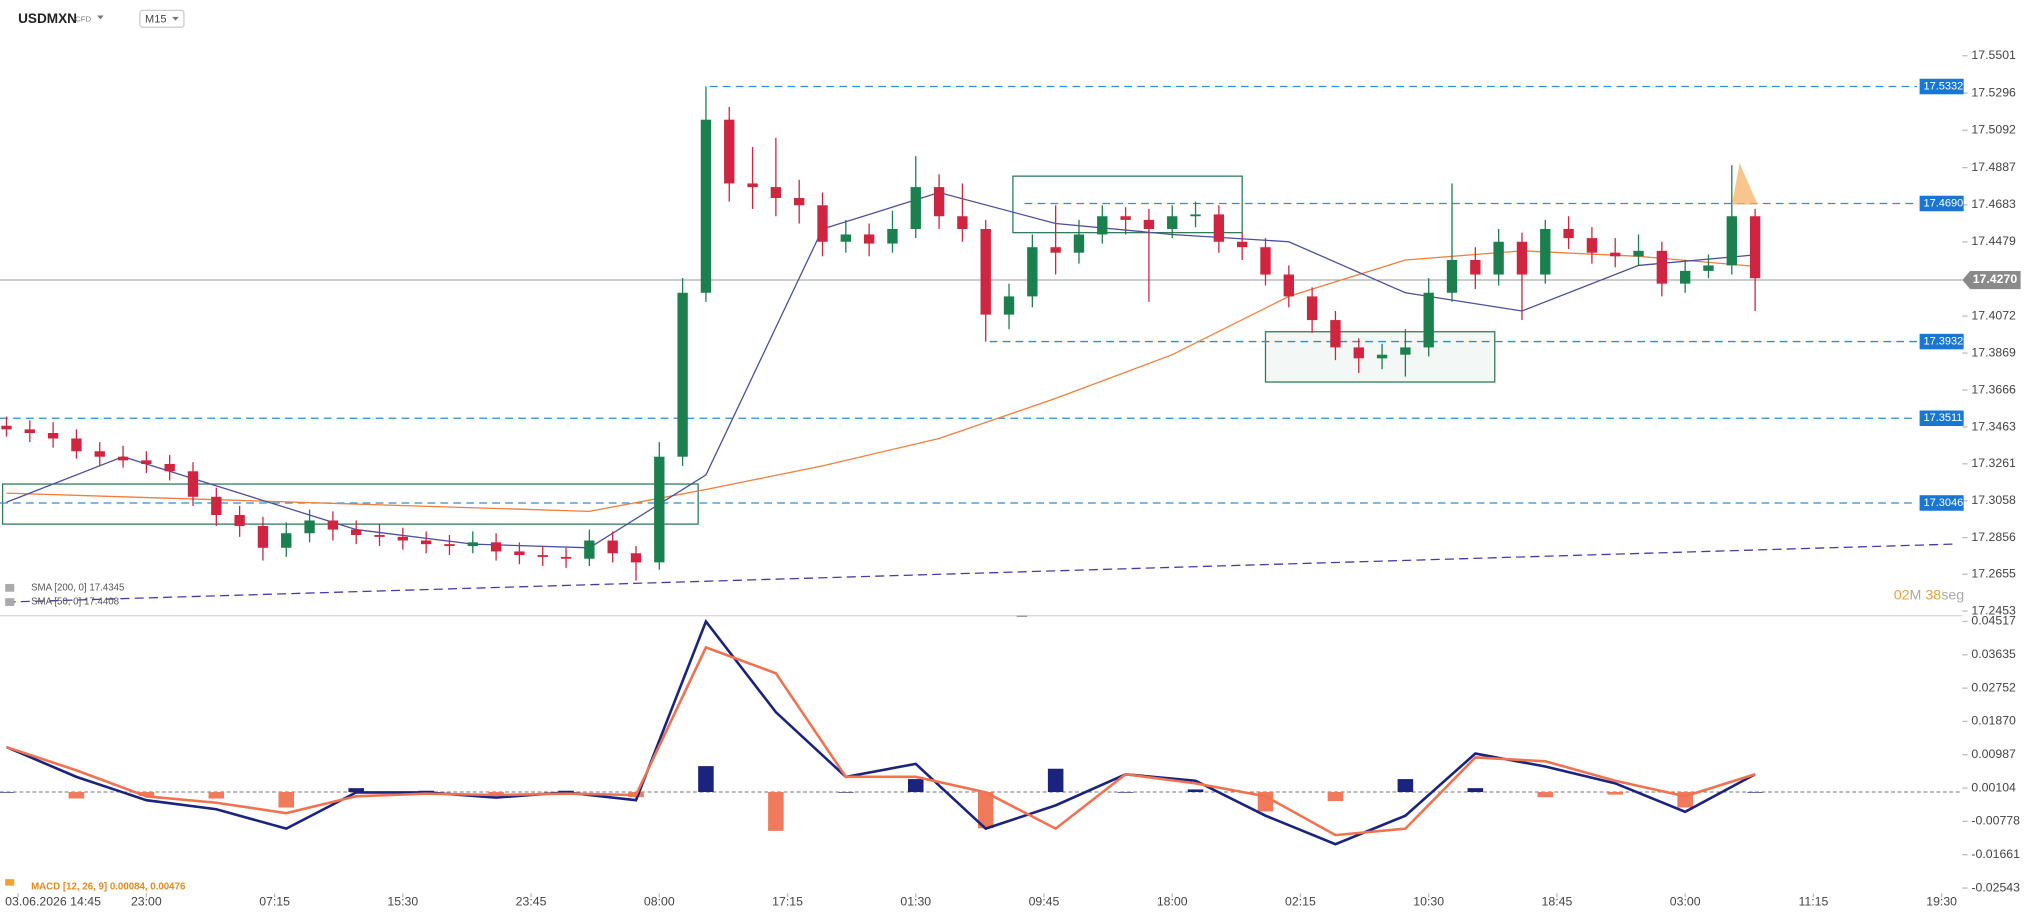 Image resolution: width=2031 pixels, height=918 pixels. What do you see at coordinates (1993, 55) in the screenshot?
I see `y-tick-label: 17.5501` at bounding box center [1993, 55].